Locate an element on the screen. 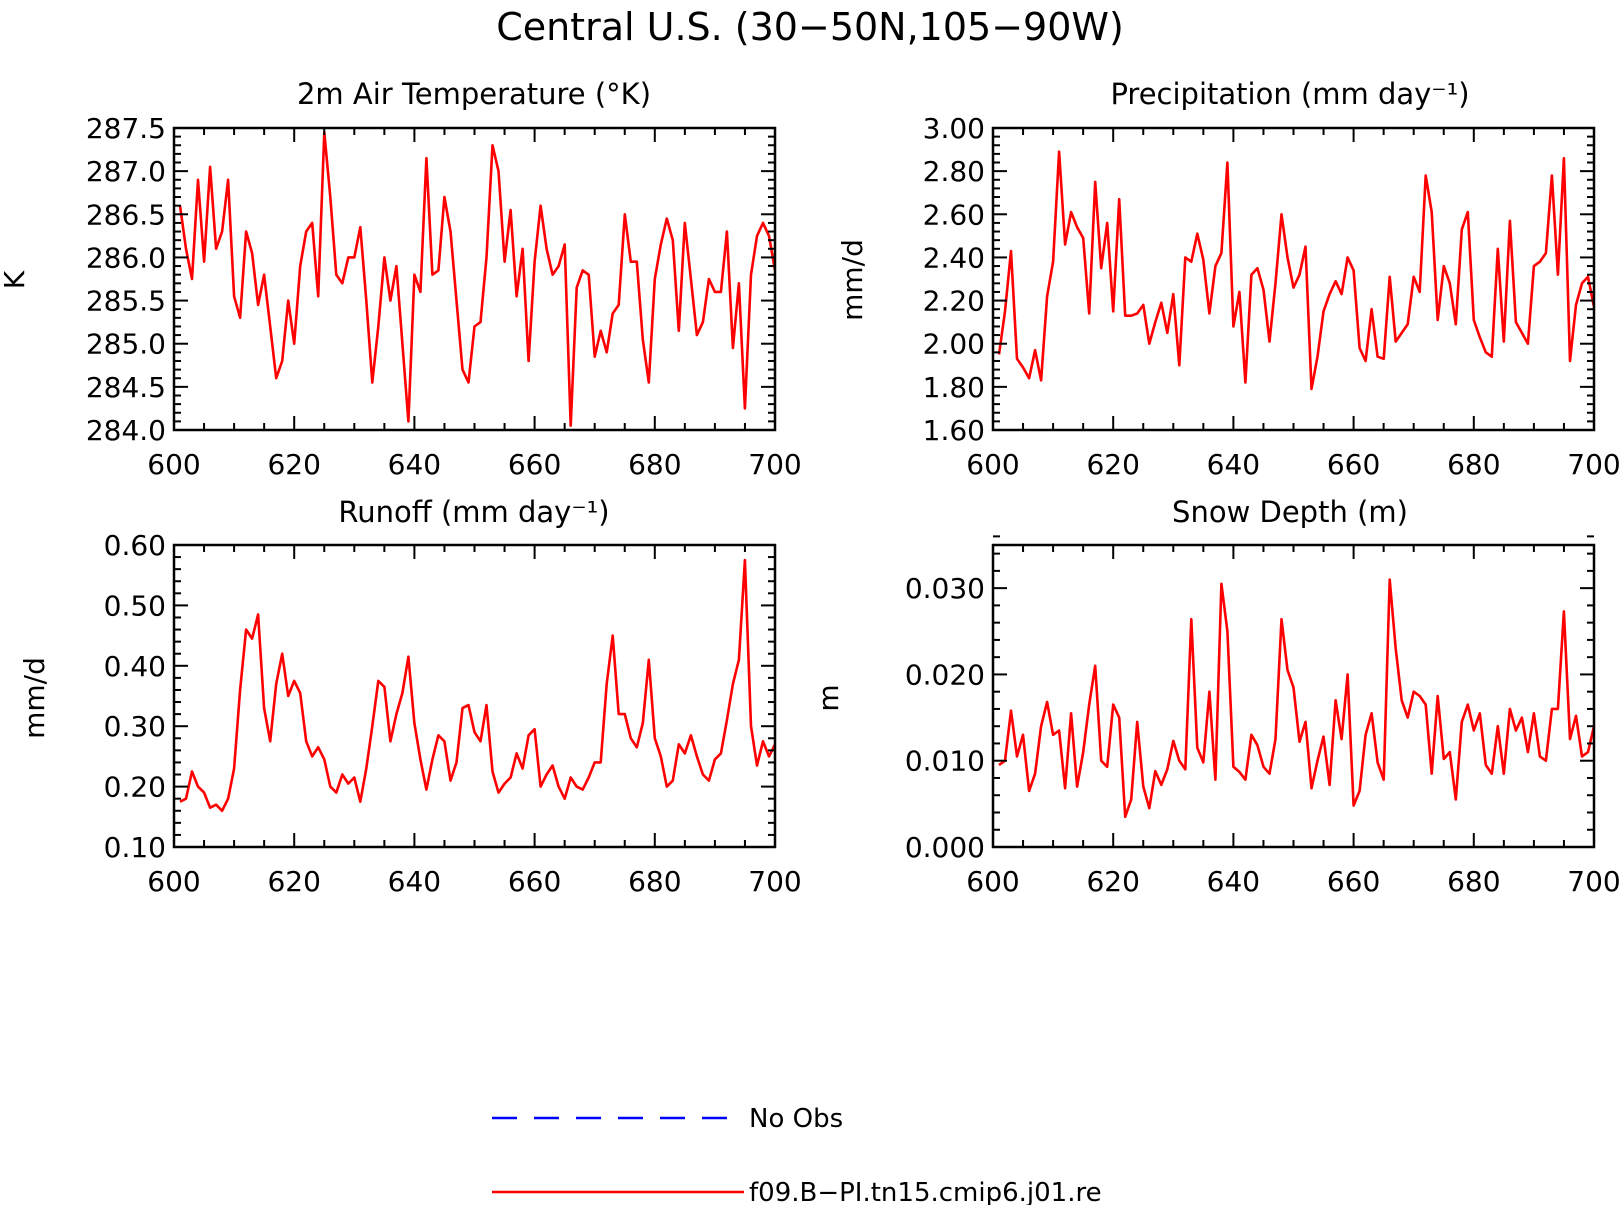 The height and width of the screenshot is (1205, 1621). panel-precipitation-plot-frame is located at coordinates (1293, 279).